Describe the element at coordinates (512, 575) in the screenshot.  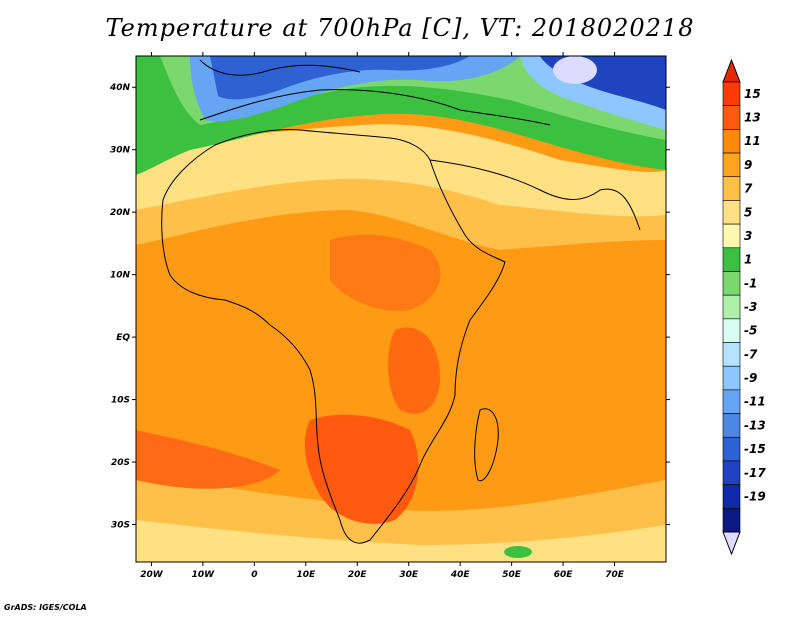
I see `lon-label: 50E` at that location.